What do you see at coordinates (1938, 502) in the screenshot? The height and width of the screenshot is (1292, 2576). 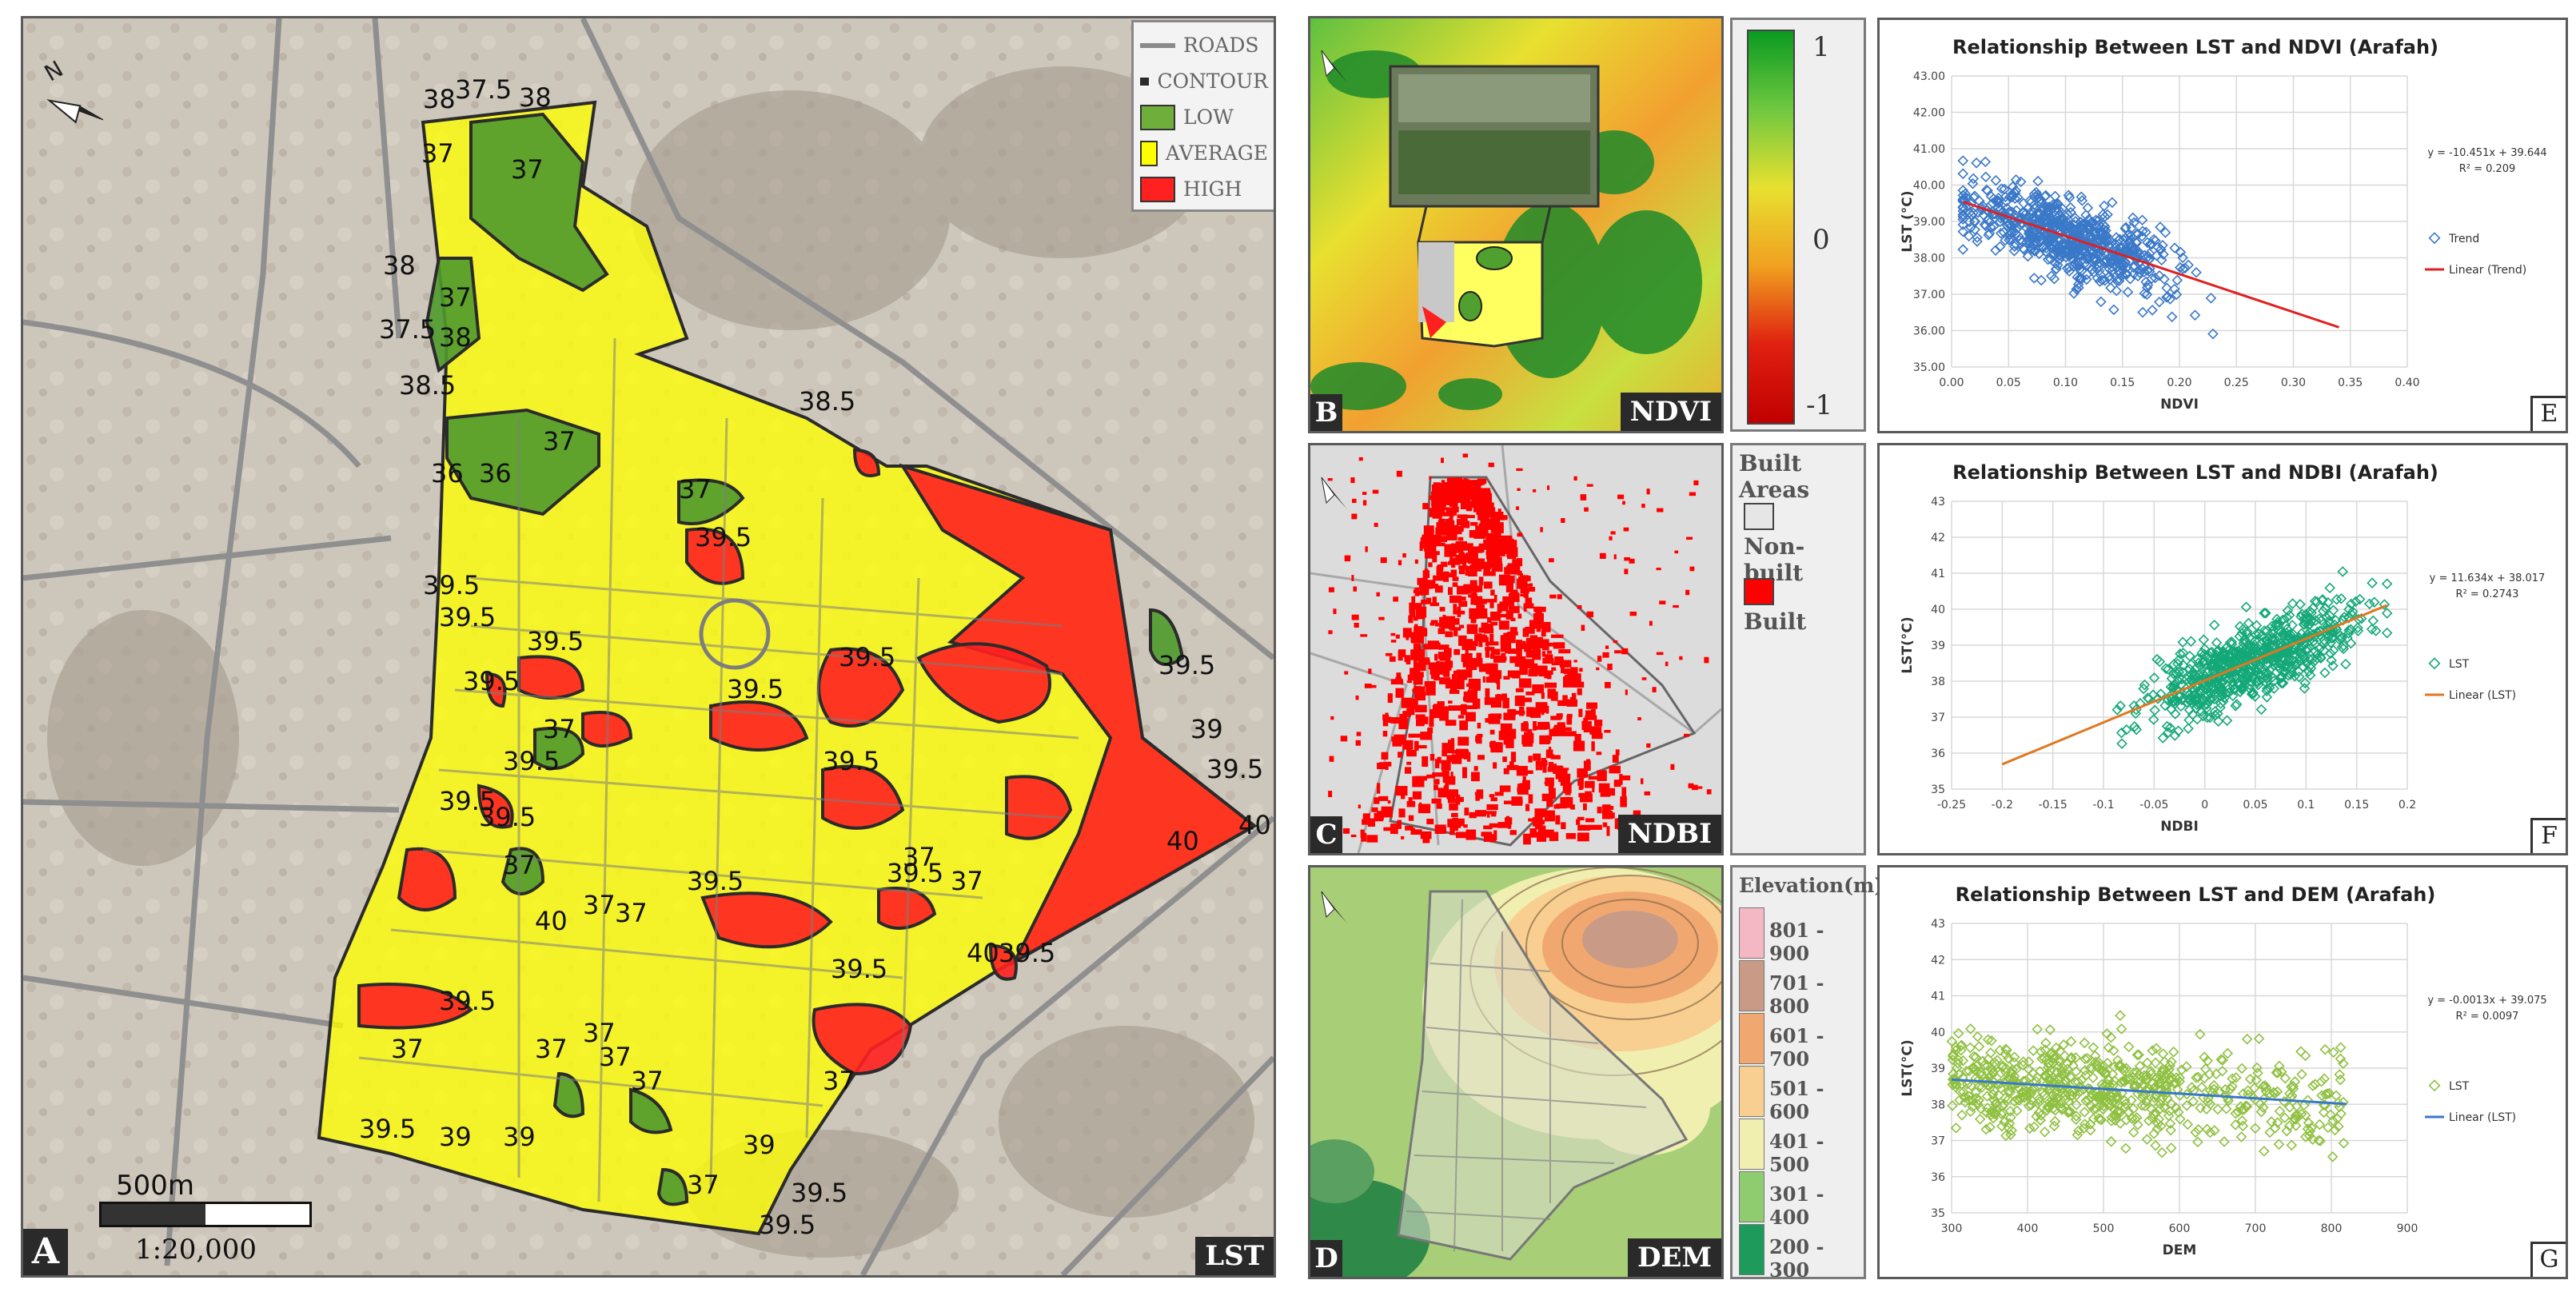 I see `y-tick-label: 43` at bounding box center [1938, 502].